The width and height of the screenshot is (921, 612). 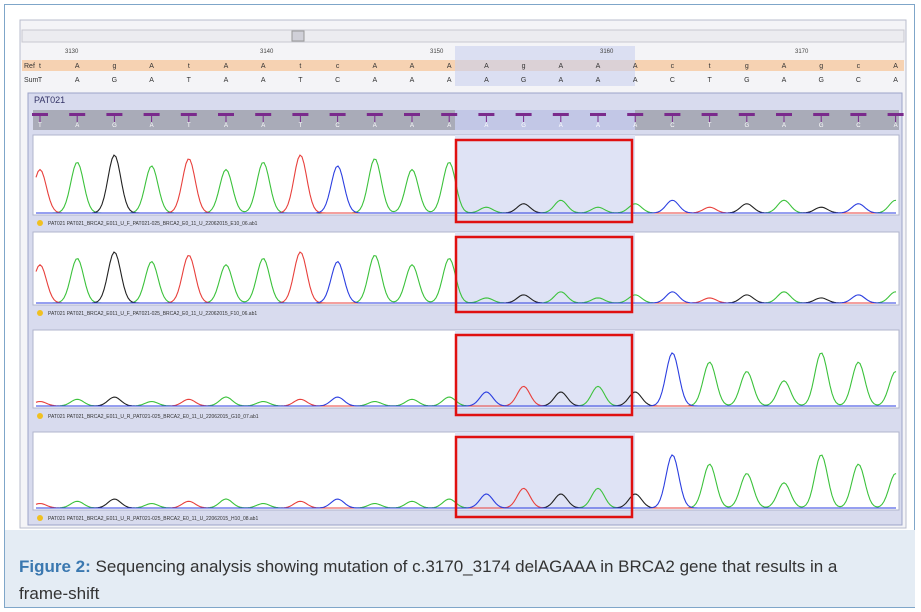 I want to click on panel-label: PAT021, so click(x=49, y=100).